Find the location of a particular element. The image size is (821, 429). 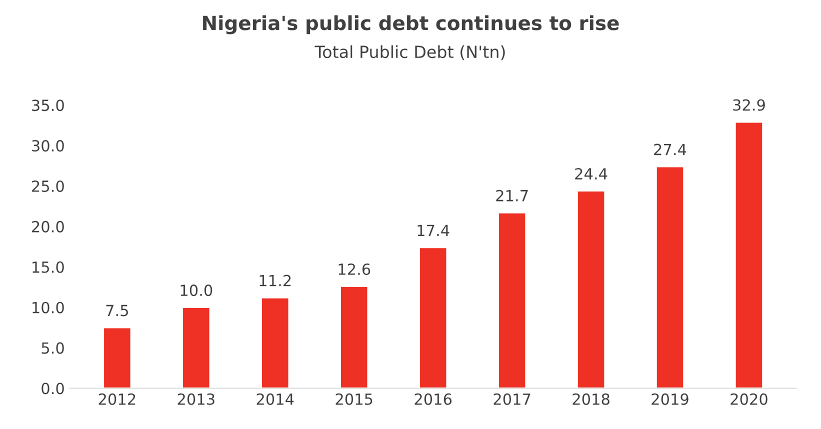

x-tick-label: 2019 is located at coordinates (670, 399).